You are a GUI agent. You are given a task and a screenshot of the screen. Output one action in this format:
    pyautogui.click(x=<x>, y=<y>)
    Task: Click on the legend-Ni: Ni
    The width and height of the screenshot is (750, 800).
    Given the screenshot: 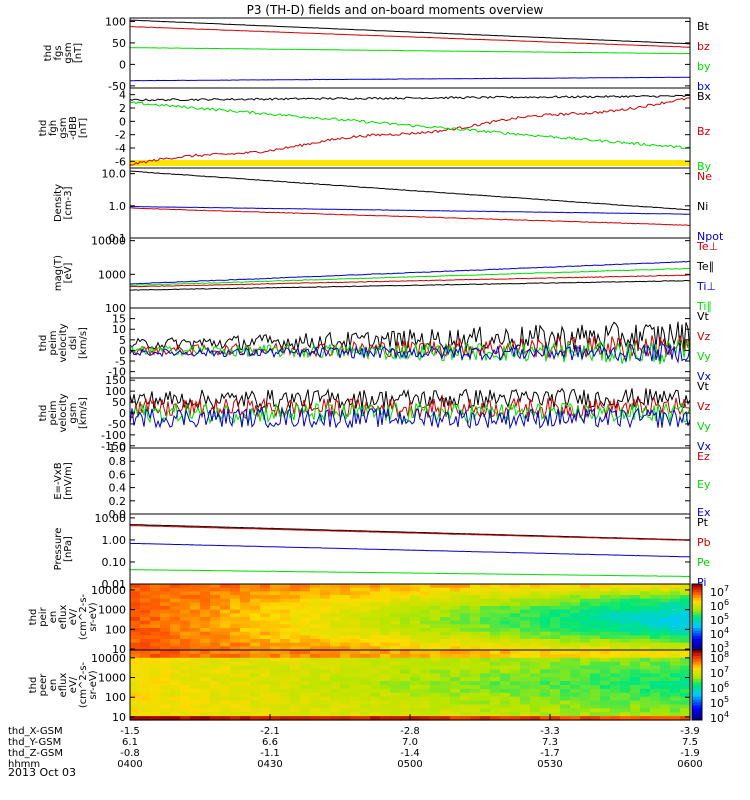 What is the action you would take?
    pyautogui.click(x=702, y=206)
    